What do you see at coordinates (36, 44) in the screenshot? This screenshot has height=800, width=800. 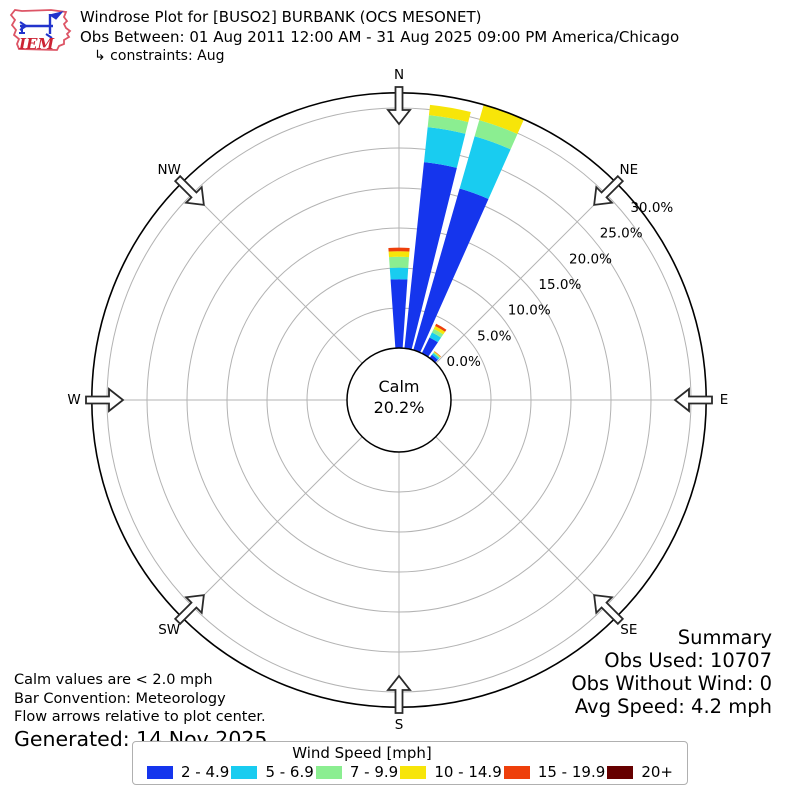 I see `iem-logo-text: IEM` at bounding box center [36, 44].